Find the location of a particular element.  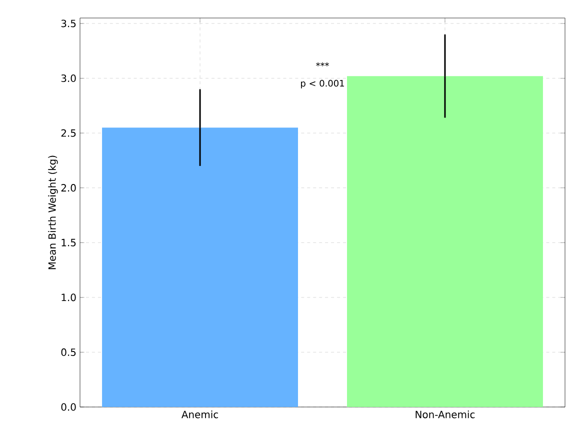

y-tick-label: 1.0 is located at coordinates (69, 298).